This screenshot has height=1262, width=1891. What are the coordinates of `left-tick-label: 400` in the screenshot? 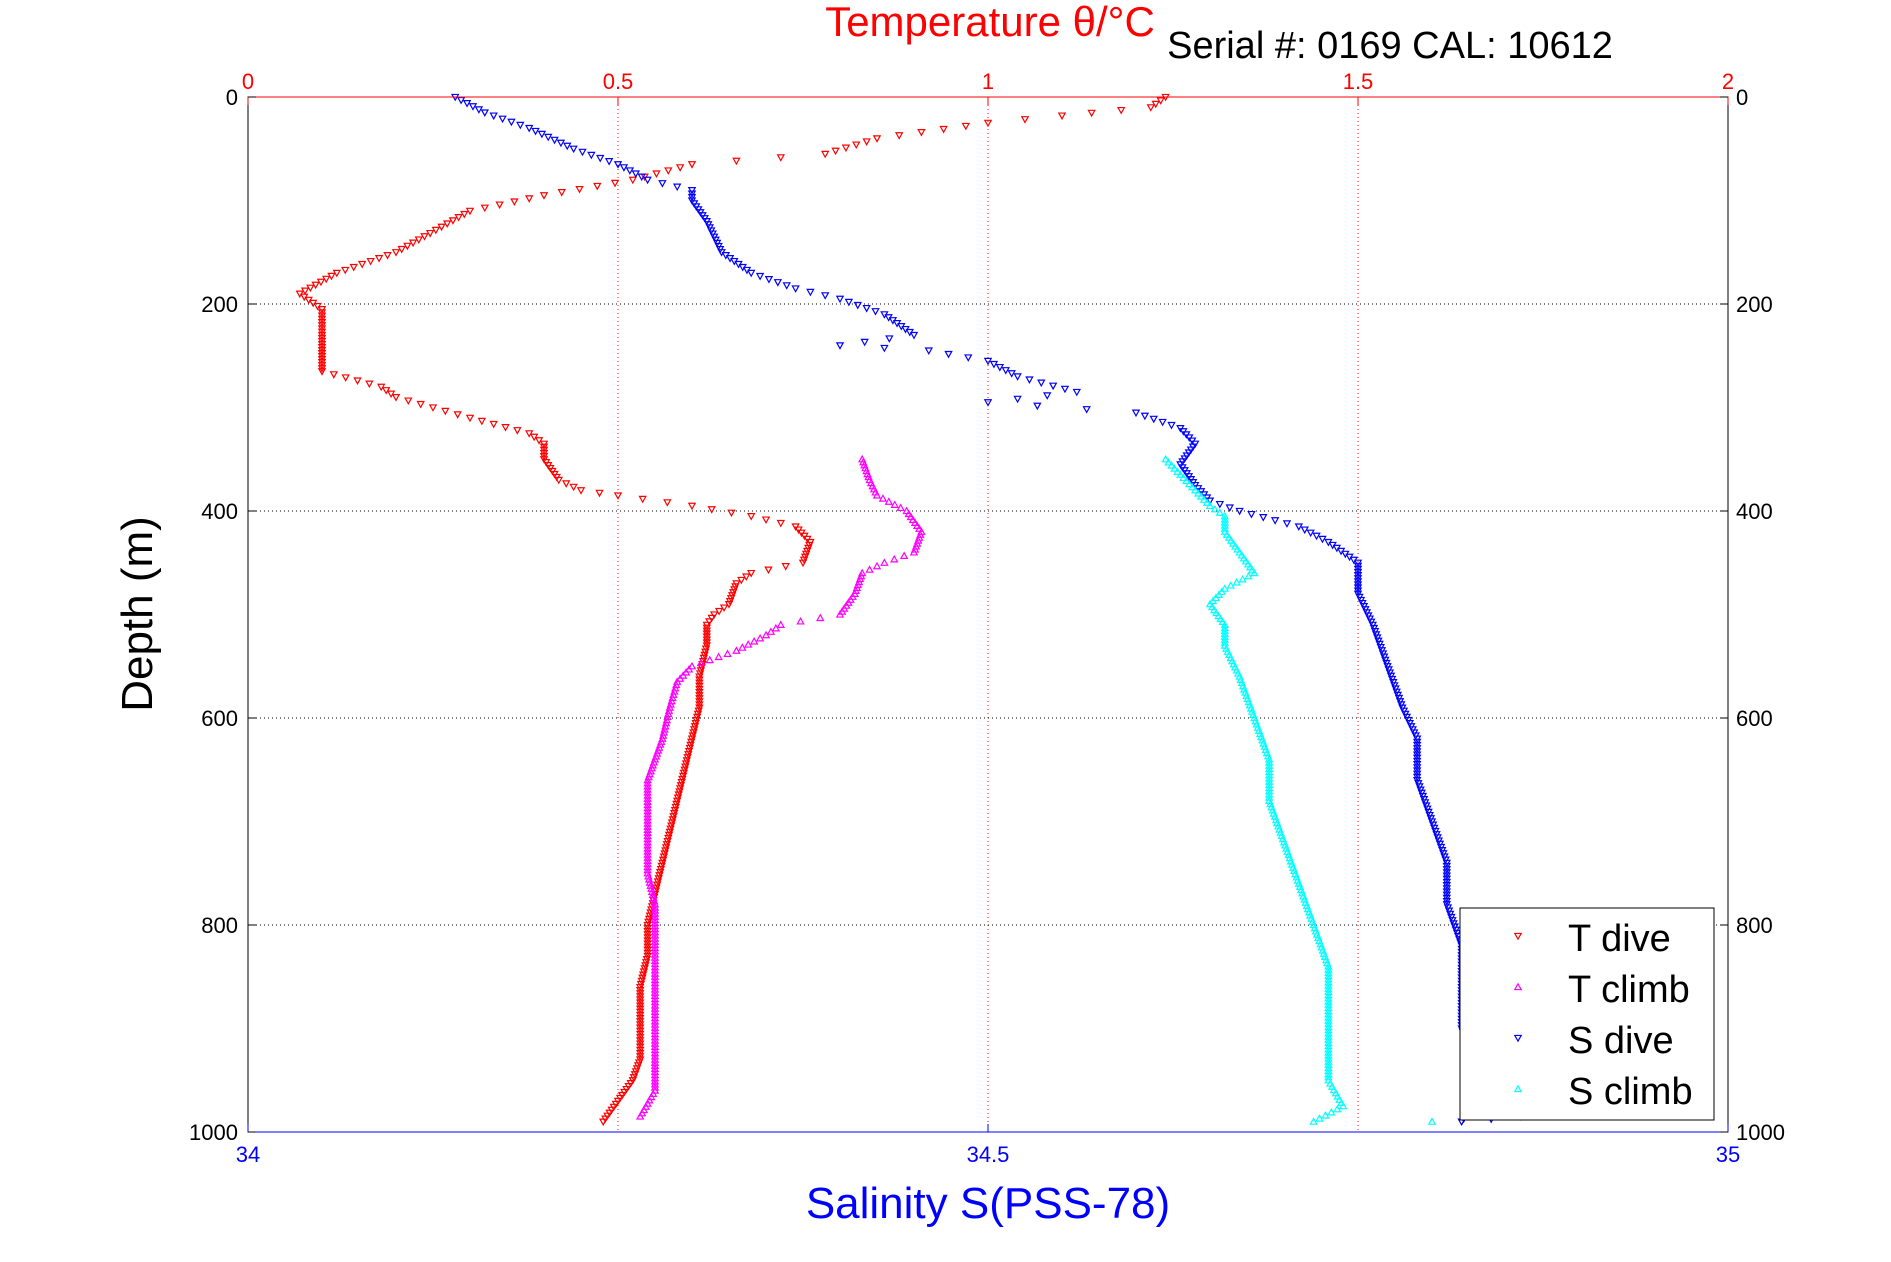 It's located at (219, 511).